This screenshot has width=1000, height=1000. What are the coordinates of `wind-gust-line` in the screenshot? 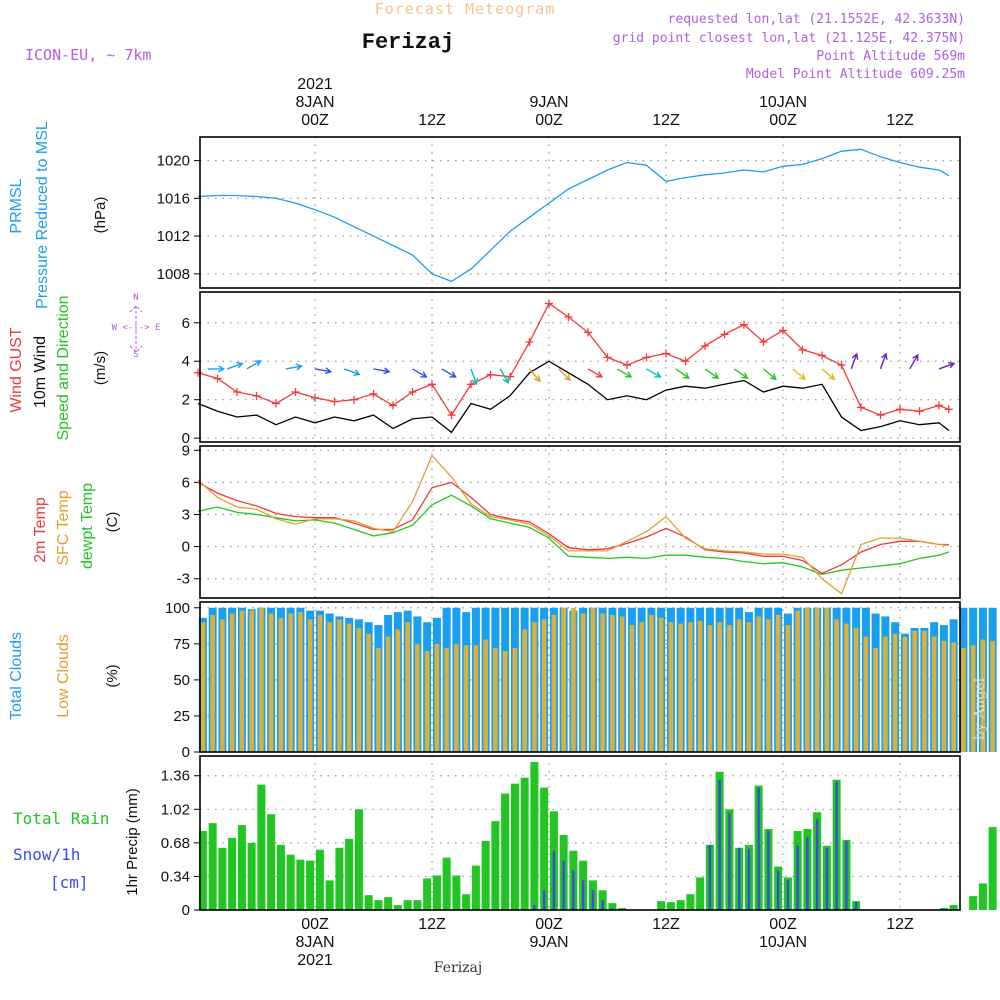 It's located at (573, 359).